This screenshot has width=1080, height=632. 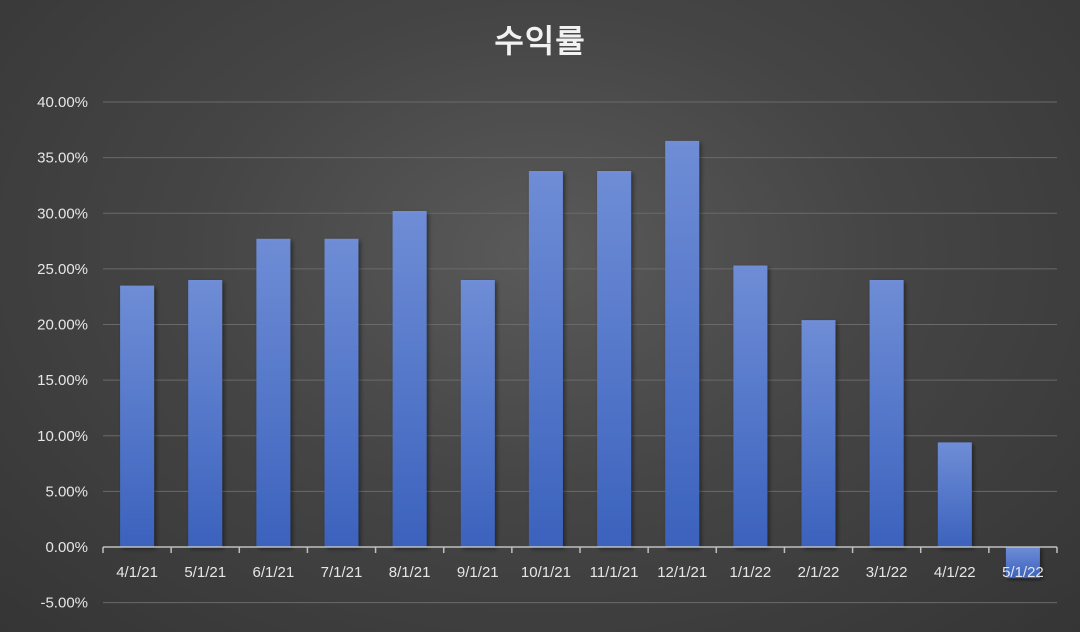 I want to click on x-tick-label: 3/1/22, so click(x=887, y=572).